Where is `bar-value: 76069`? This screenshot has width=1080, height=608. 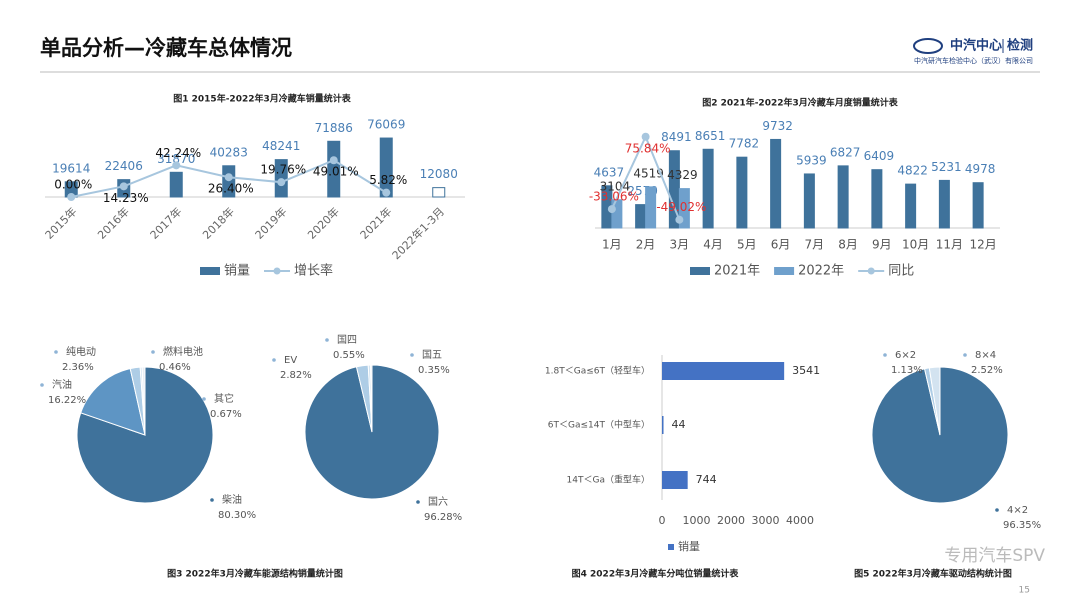 bar-value: 76069 is located at coordinates (386, 125).